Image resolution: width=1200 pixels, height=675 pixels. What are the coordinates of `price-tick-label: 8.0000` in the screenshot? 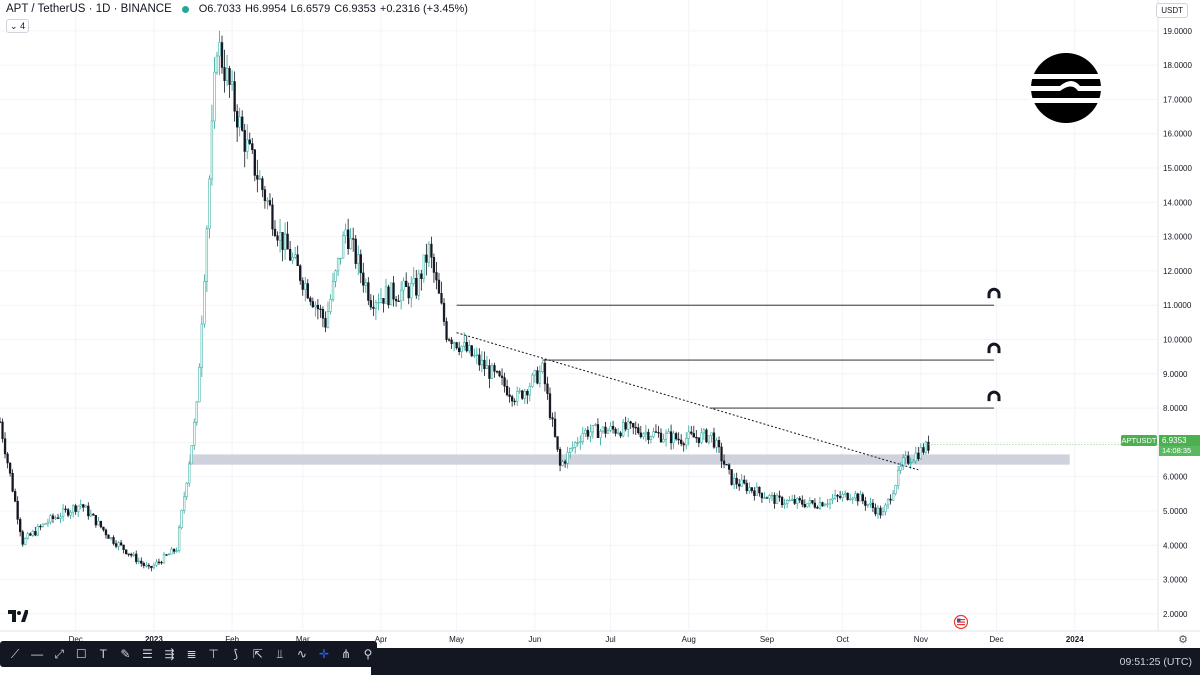 It's located at (1175, 408).